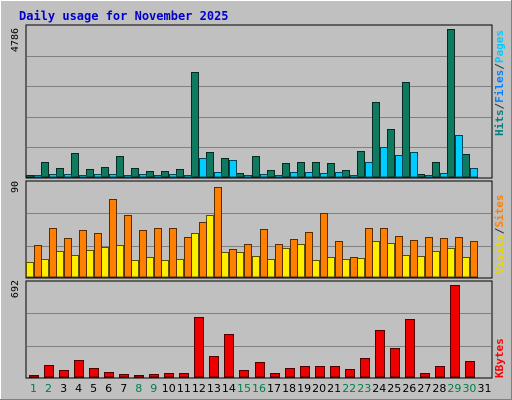  I want to click on x-tick-label: 28, so click(439, 388).